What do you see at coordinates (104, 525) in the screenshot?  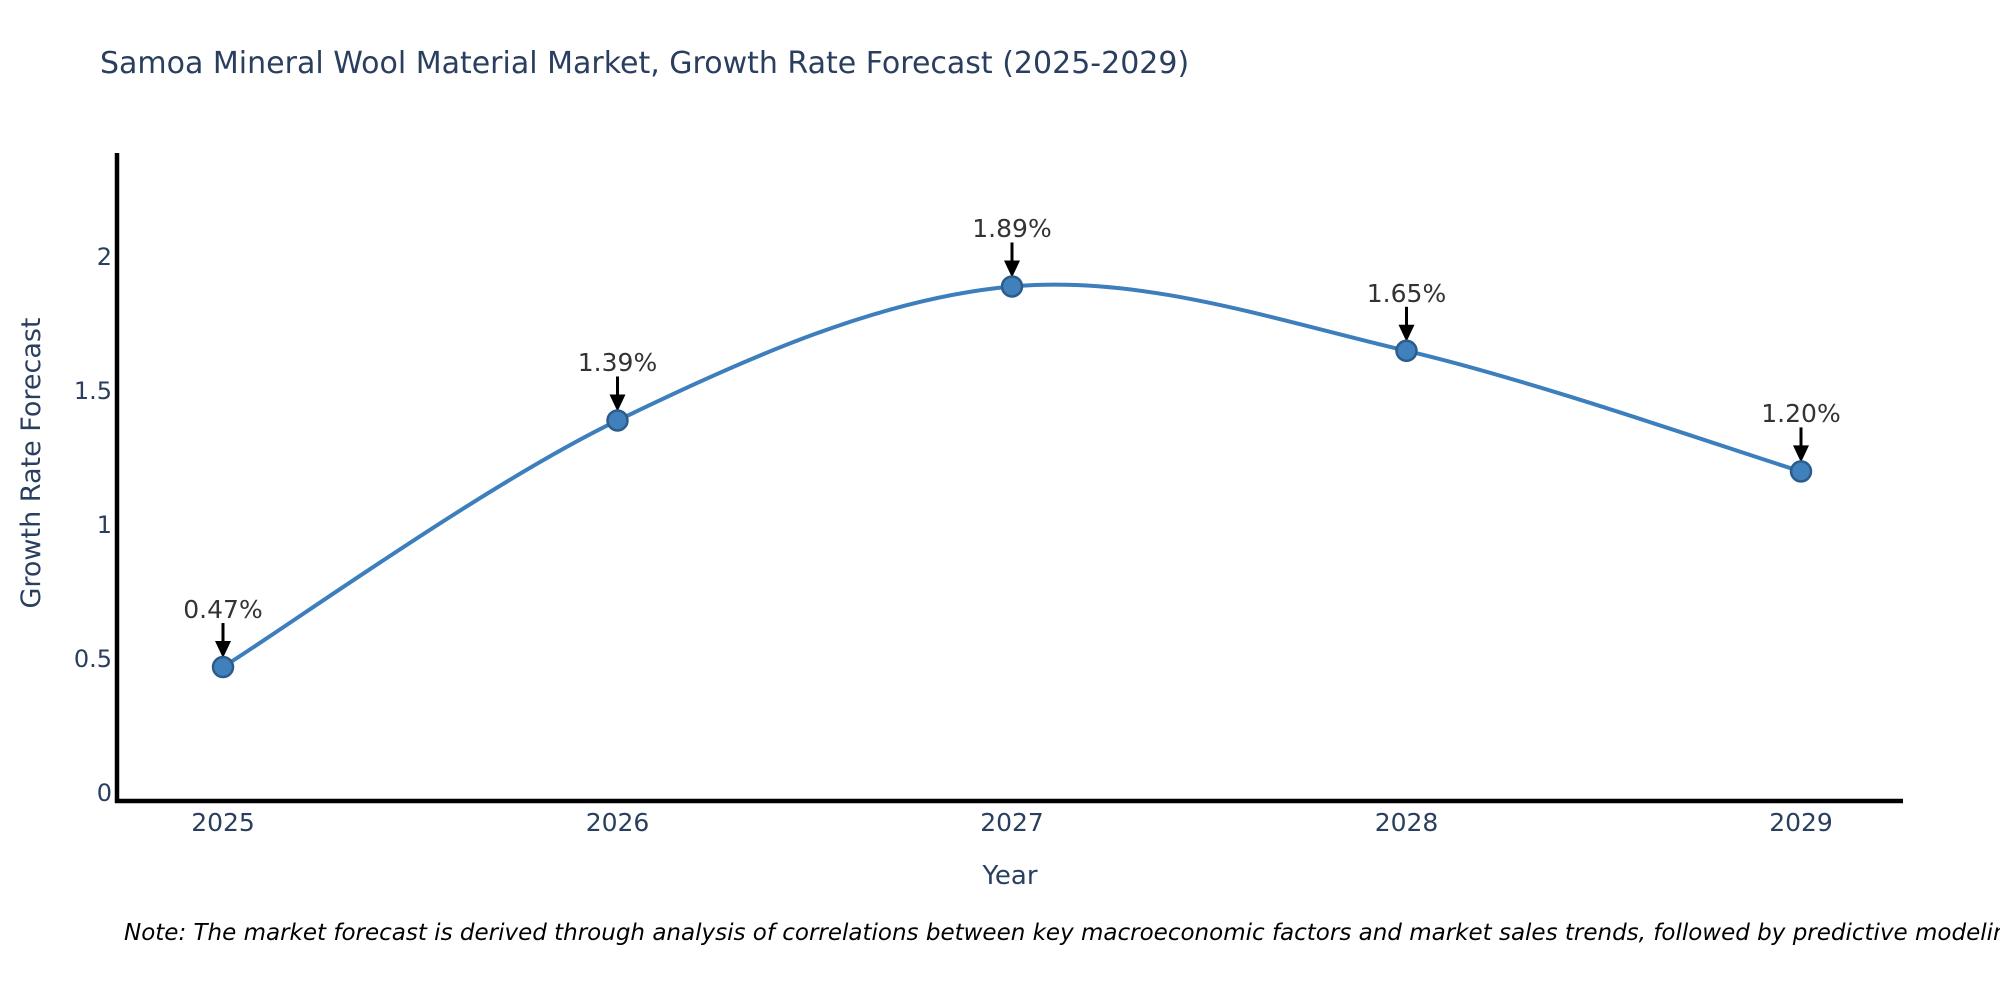 I see `y-tick-label: 1` at bounding box center [104, 525].